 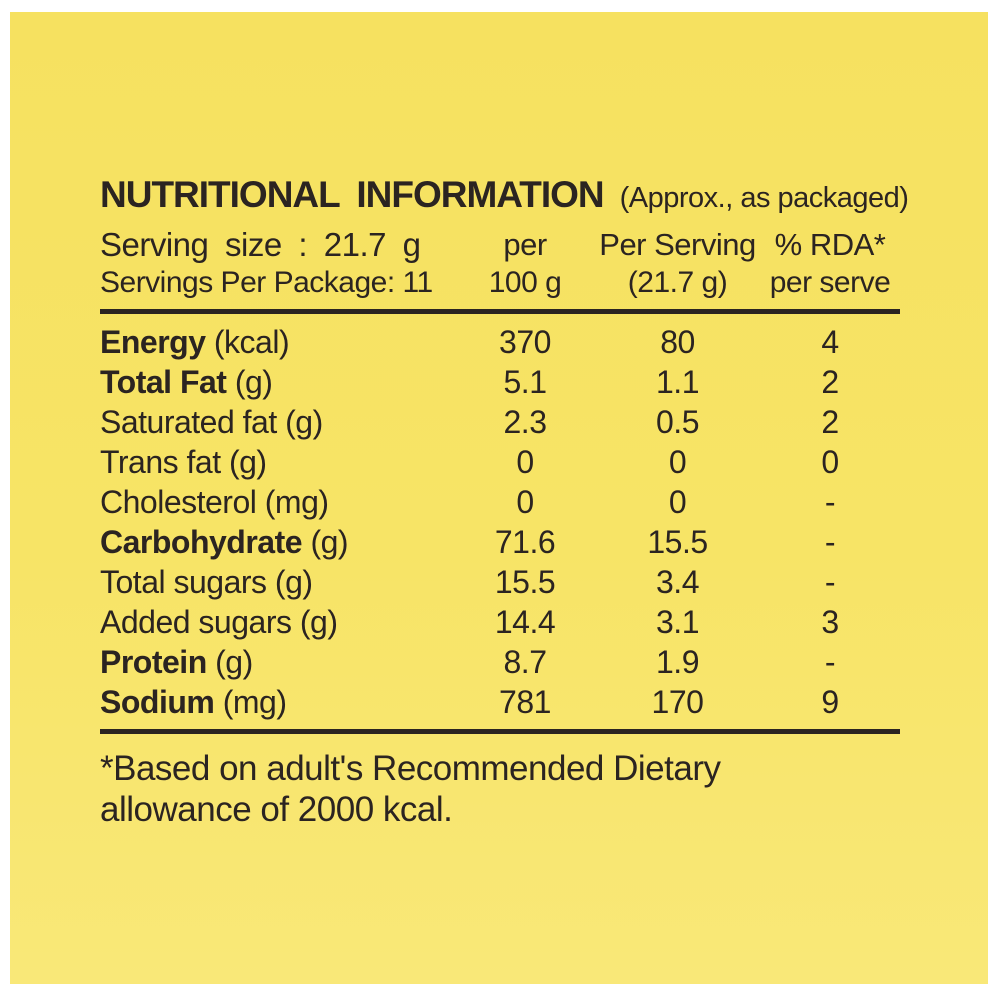 I want to click on value-per-serving: 1.1, so click(x=677, y=382).